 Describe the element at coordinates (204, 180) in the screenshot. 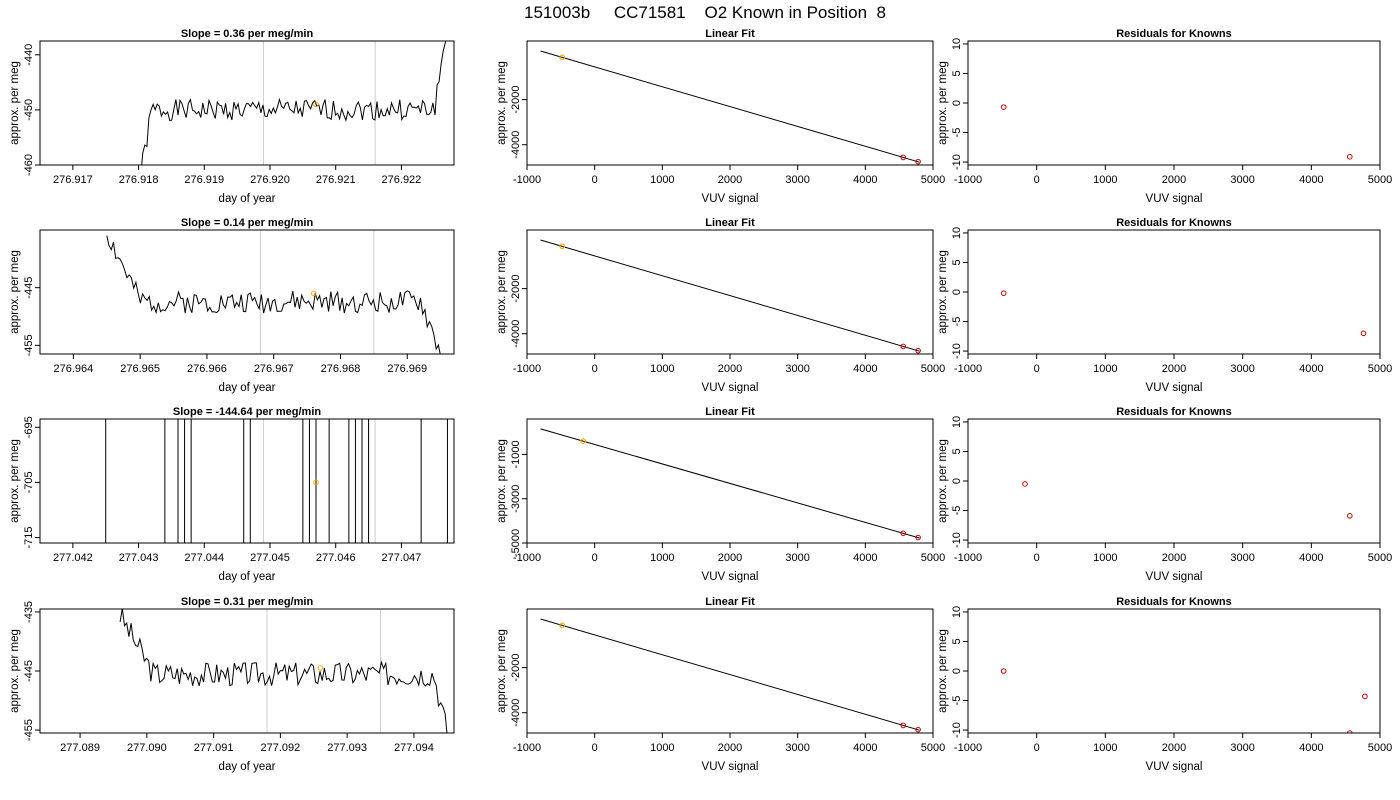

I see `x-tick-label: 276.919` at that location.